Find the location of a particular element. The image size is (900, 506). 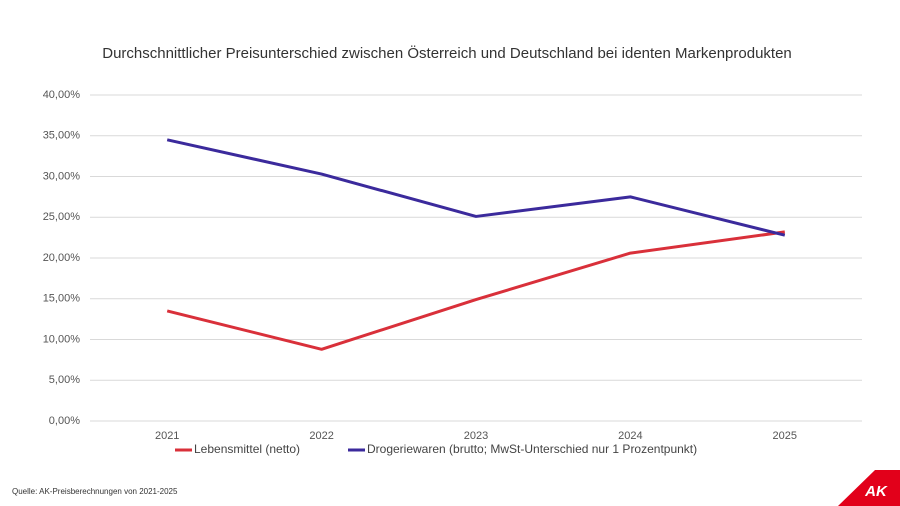

x-tick-label: 2022 is located at coordinates (321, 436).